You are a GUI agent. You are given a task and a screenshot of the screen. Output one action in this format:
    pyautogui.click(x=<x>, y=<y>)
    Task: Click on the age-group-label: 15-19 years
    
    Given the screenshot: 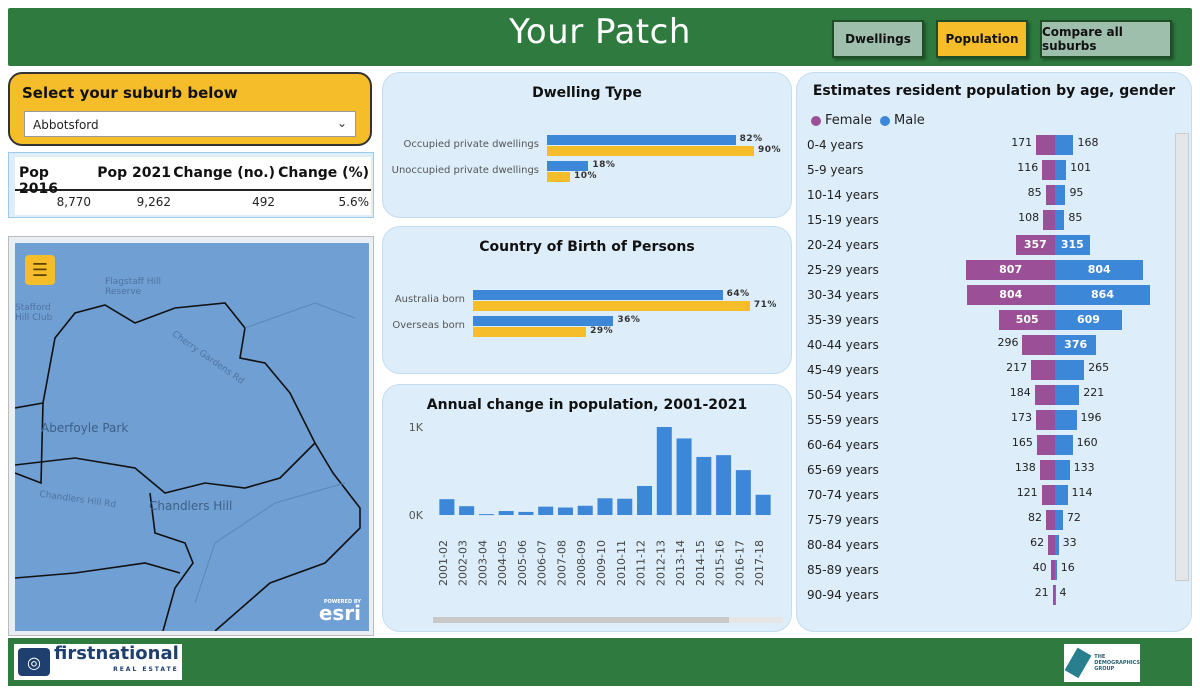 What is the action you would take?
    pyautogui.click(x=843, y=220)
    